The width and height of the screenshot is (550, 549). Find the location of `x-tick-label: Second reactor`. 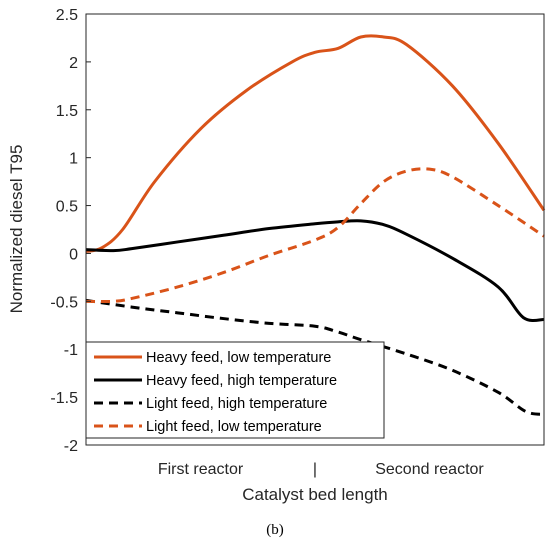

x-tick-label: Second reactor is located at coordinates (429, 469).